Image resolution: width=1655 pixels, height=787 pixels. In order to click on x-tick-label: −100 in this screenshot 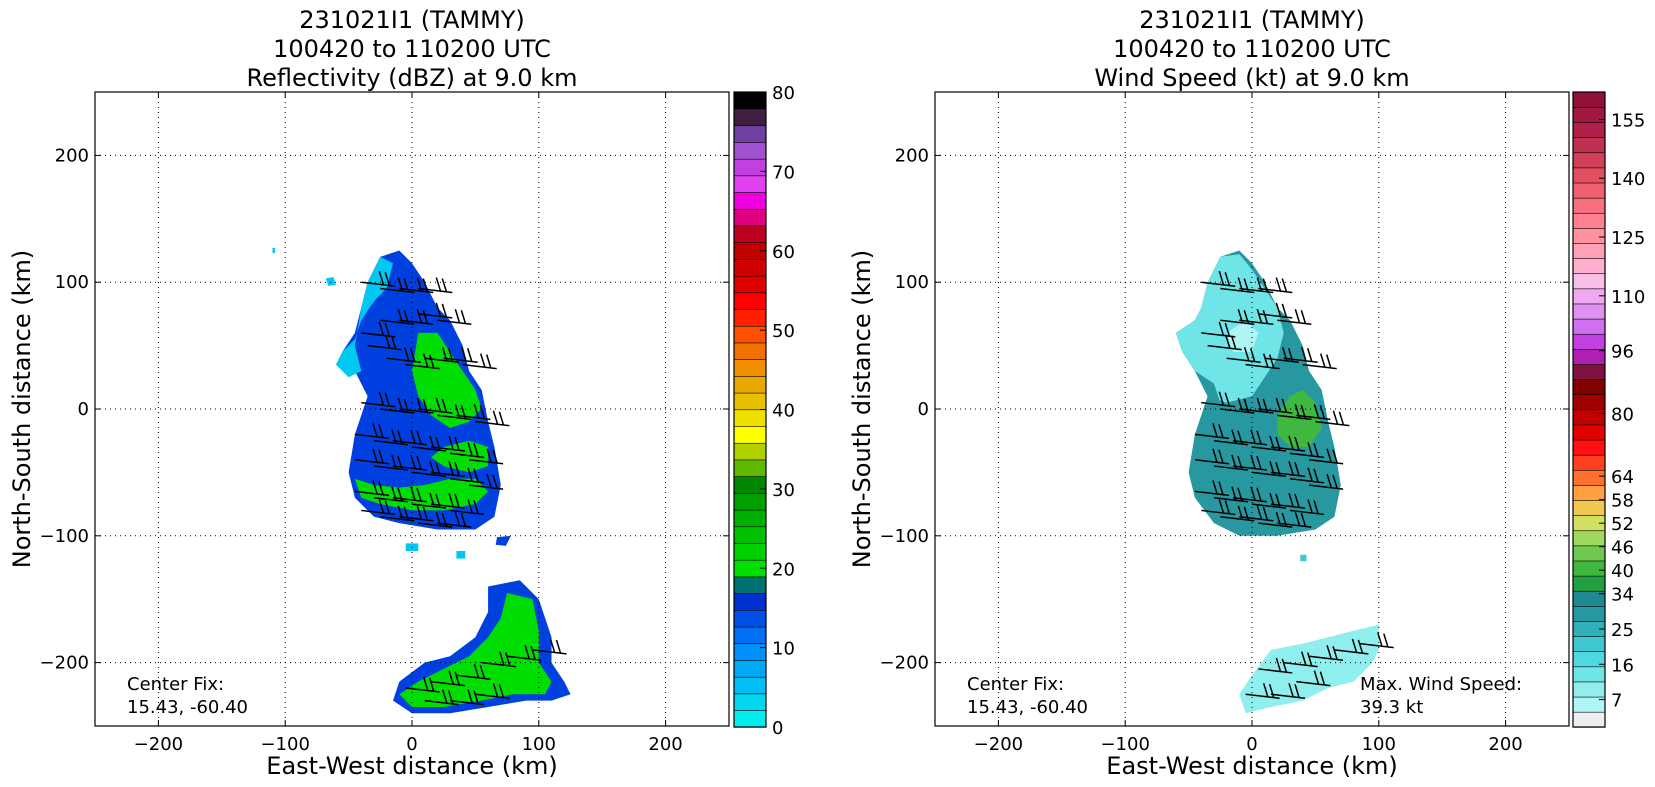, I will do `click(284, 744)`.